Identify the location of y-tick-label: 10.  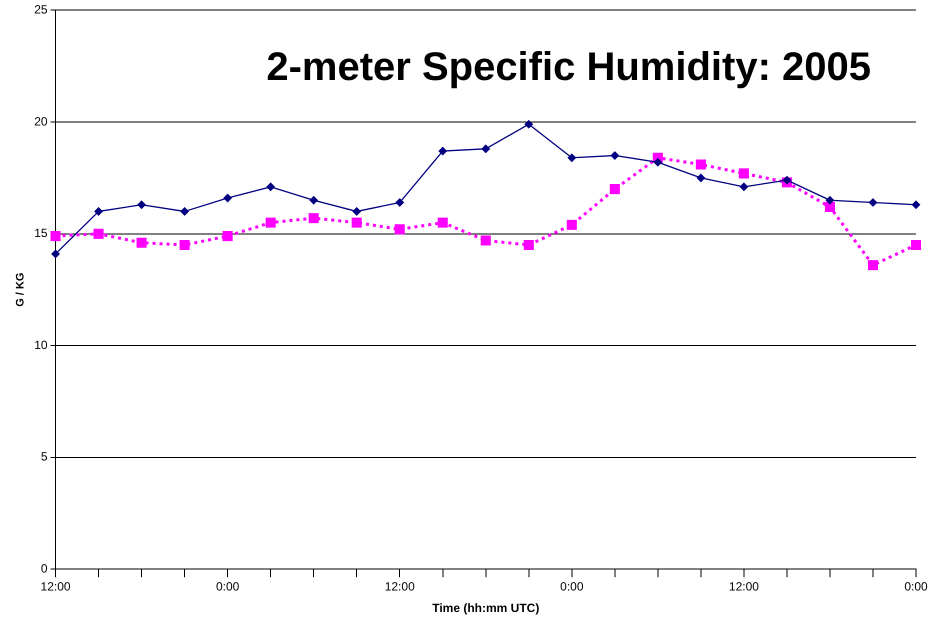
(41, 345).